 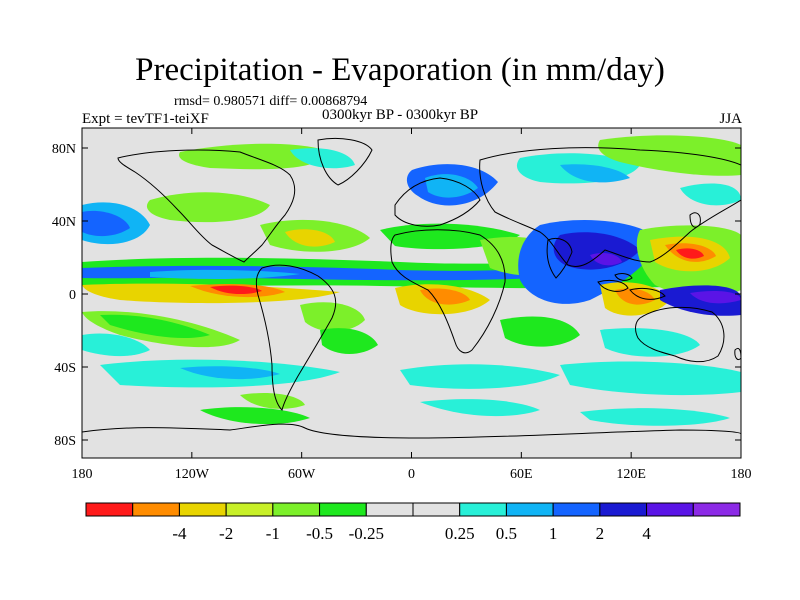 What do you see at coordinates (400, 115) in the screenshot?
I see `period-label: 0300kyr BP - 0300kyr BP` at bounding box center [400, 115].